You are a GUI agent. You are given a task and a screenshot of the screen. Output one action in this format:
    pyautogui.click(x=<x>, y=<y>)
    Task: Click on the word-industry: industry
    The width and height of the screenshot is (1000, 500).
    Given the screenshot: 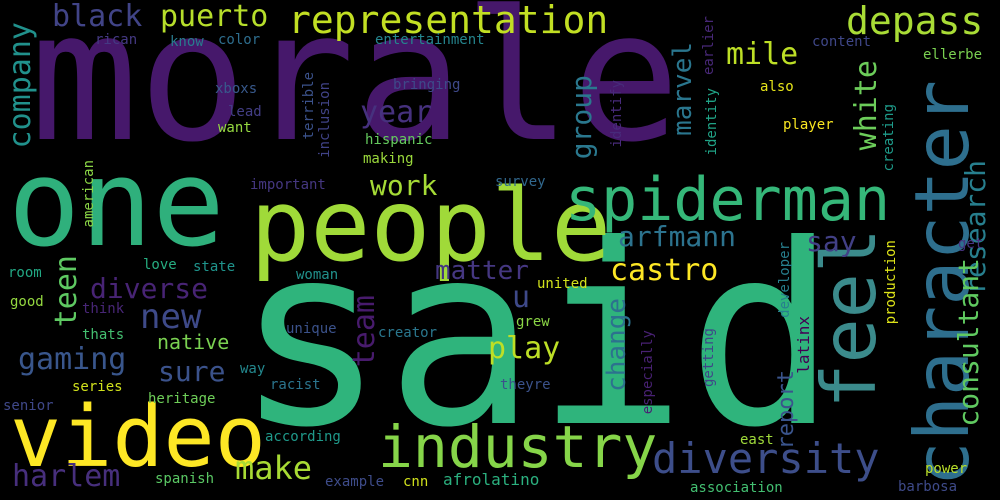 What is the action you would take?
    pyautogui.click(x=518, y=447)
    